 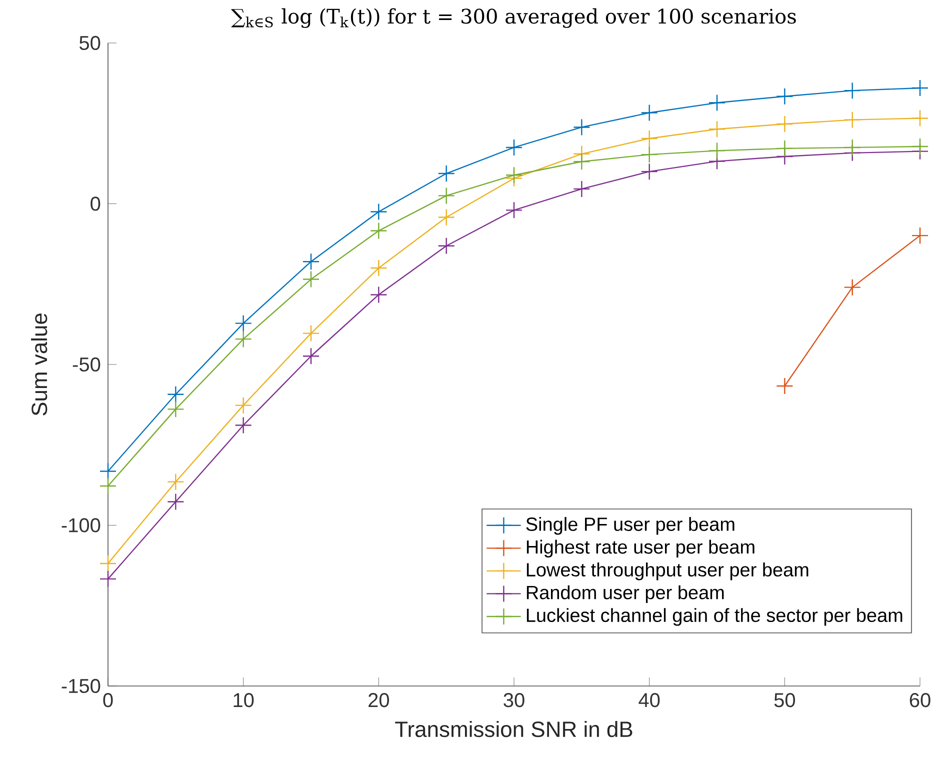 What do you see at coordinates (81, 686) in the screenshot?
I see `y-tick-label: -150` at bounding box center [81, 686].